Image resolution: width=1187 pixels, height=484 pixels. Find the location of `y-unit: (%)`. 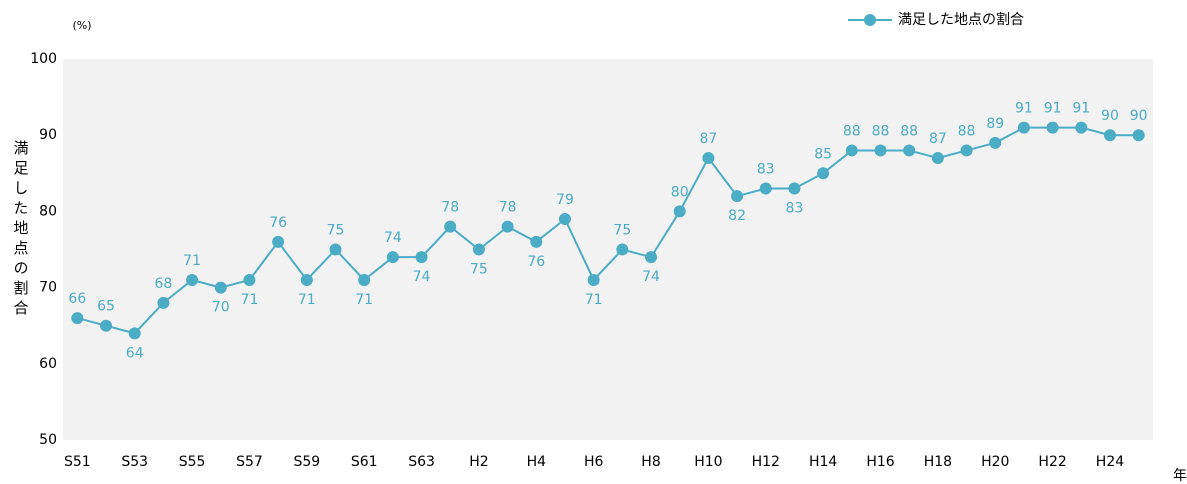

y-unit: (%) is located at coordinates (81, 25).